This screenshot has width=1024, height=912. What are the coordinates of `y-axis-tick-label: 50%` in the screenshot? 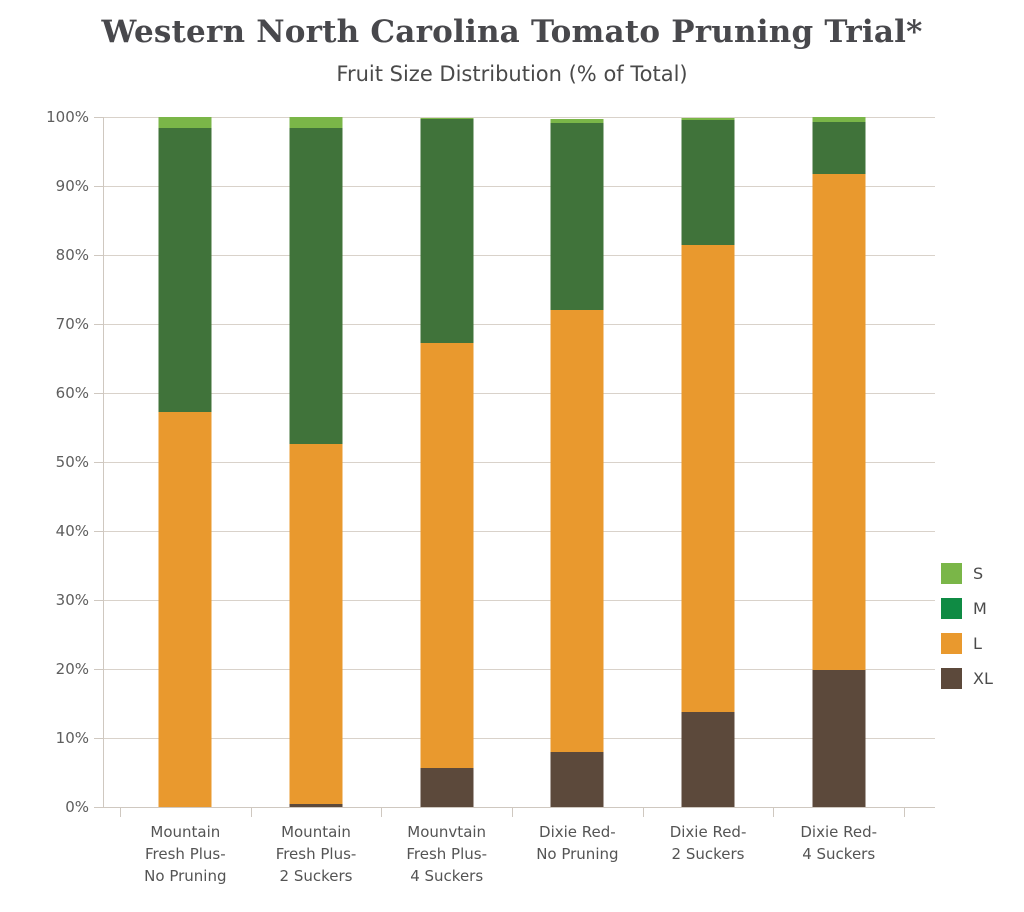 It's located at (72, 462).